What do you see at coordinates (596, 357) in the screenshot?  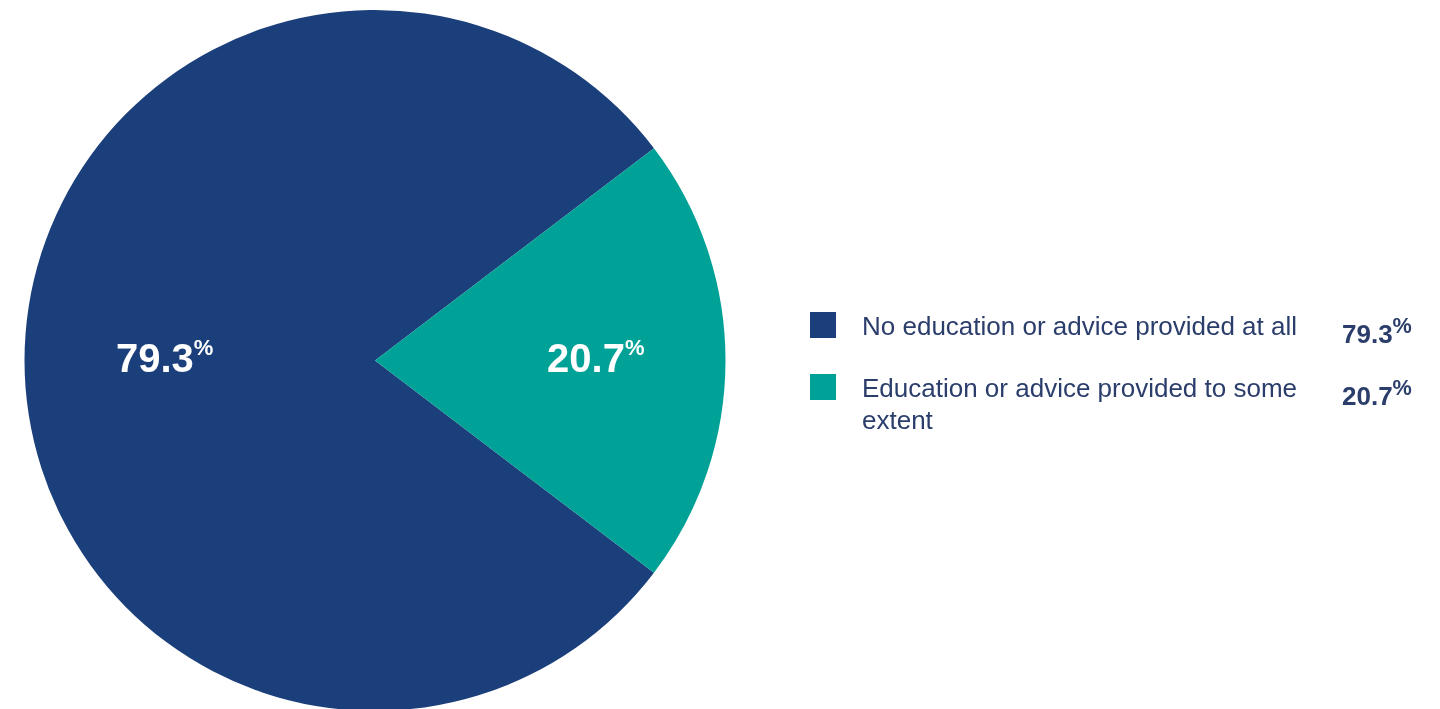 I see `data-label: 20.7%` at bounding box center [596, 357].